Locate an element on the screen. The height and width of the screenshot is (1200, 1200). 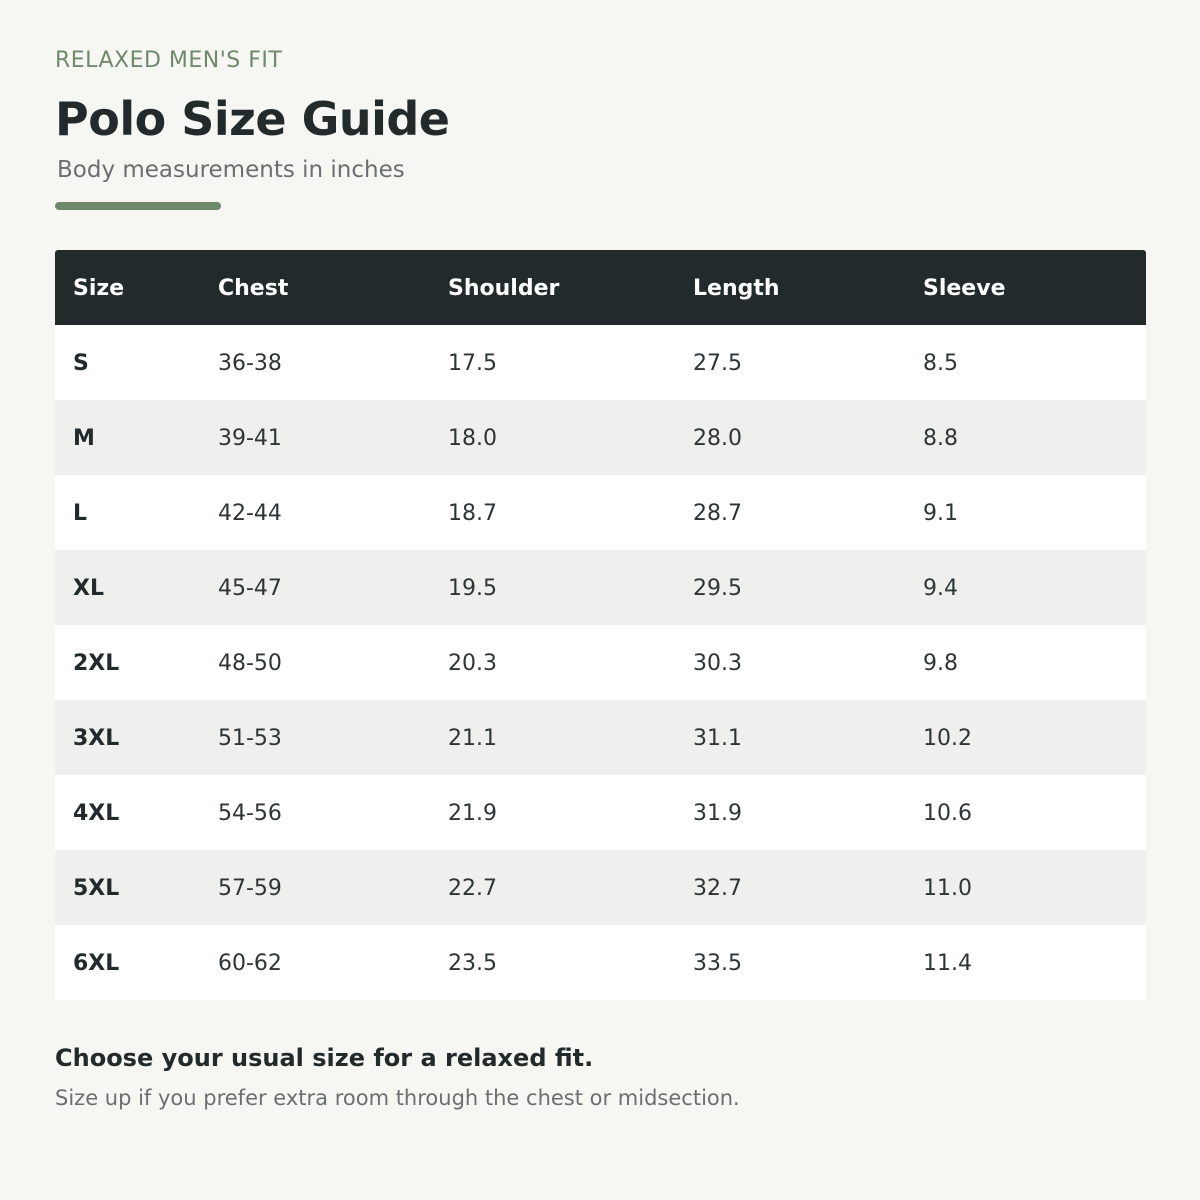
sleeve-cell: 11.4 is located at coordinates (947, 963).